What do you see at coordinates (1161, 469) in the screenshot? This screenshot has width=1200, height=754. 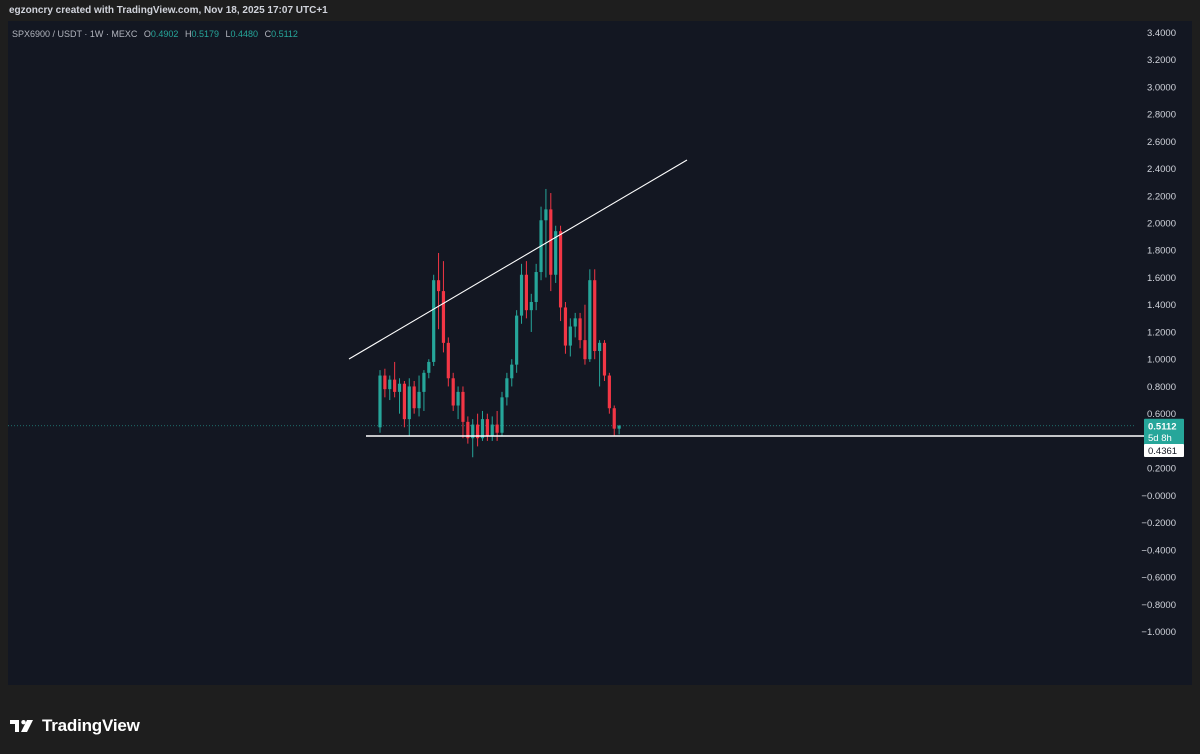 I see `price-tick-label: 0.2000` at bounding box center [1161, 469].